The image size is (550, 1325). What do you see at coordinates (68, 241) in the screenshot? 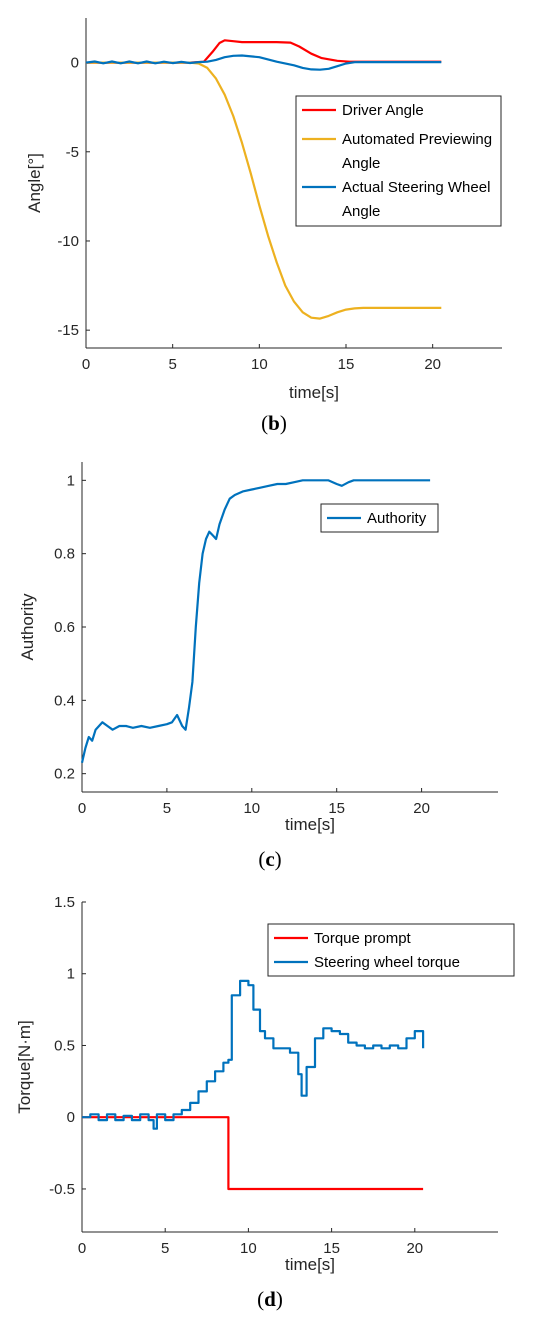
I see `y-tick-label: -10` at bounding box center [68, 241].